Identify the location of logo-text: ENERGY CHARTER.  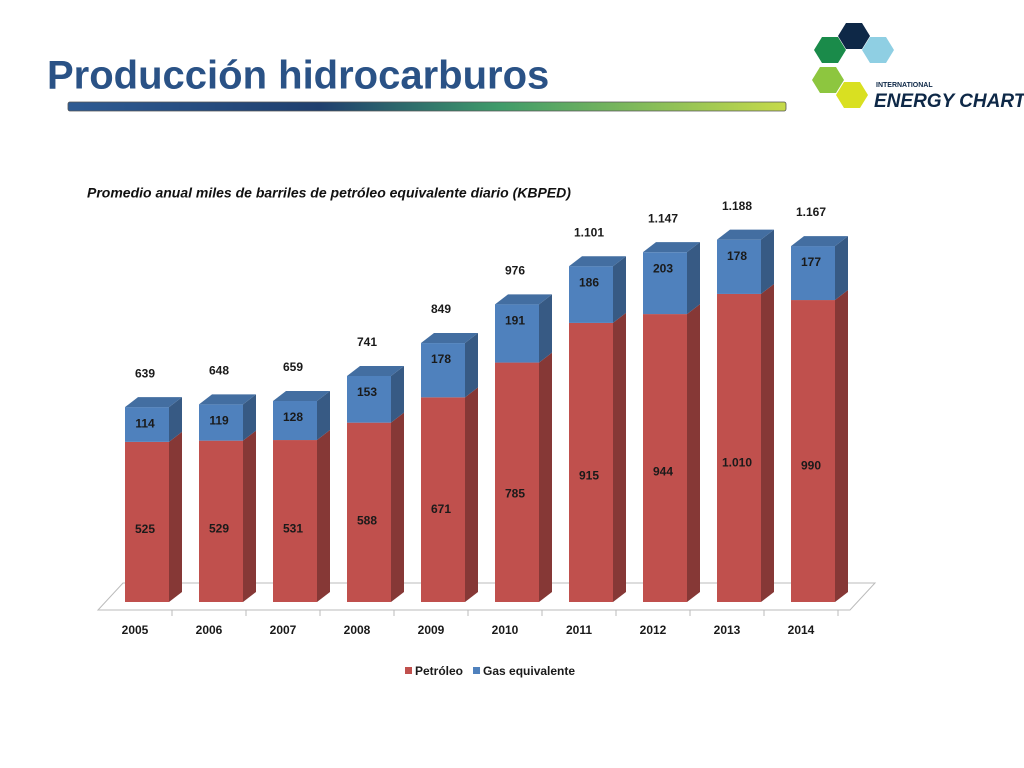
(949, 101).